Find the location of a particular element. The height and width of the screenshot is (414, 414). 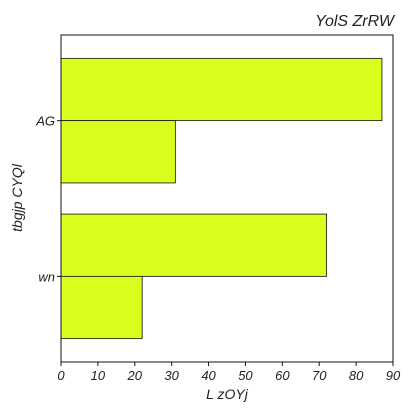

x-tick-label: 60 is located at coordinates (282, 375).